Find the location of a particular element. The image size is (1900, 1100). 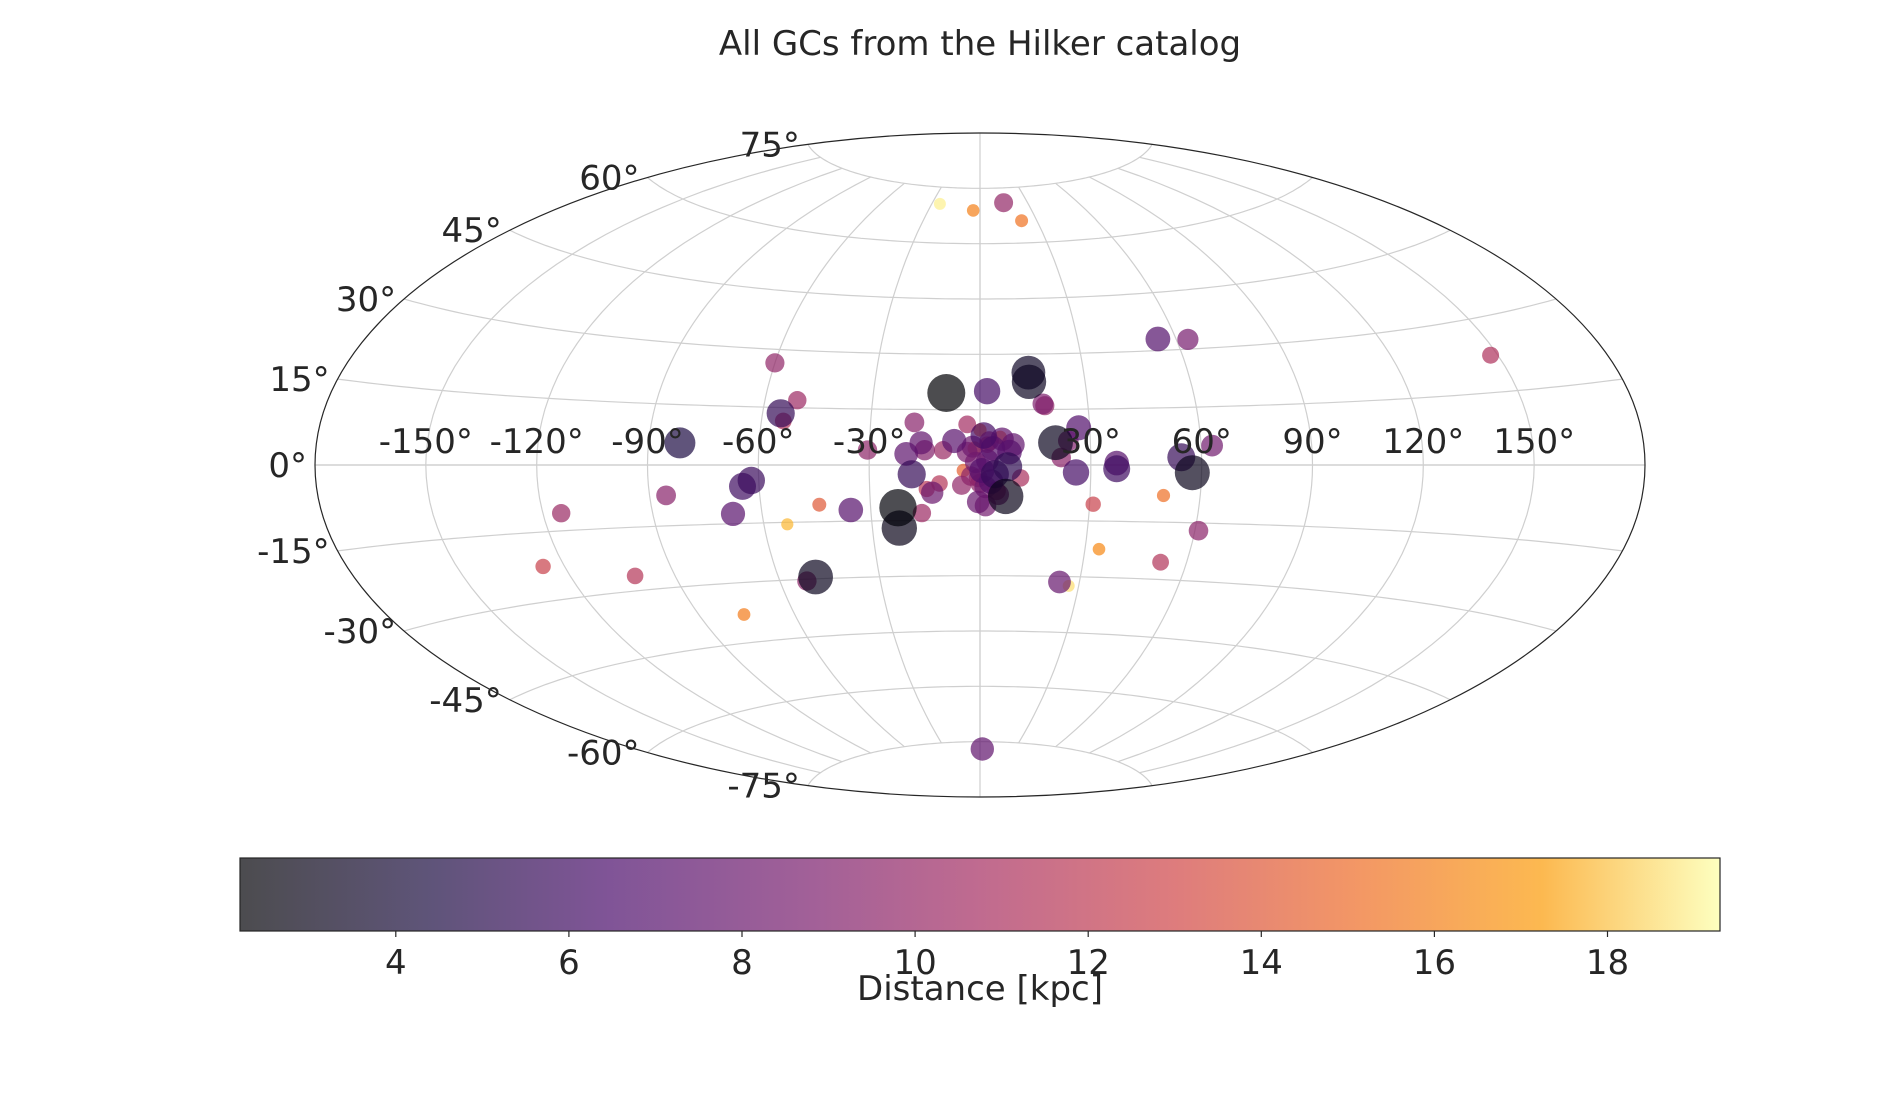

latitude-tick-label: 30° is located at coordinates (366, 300).